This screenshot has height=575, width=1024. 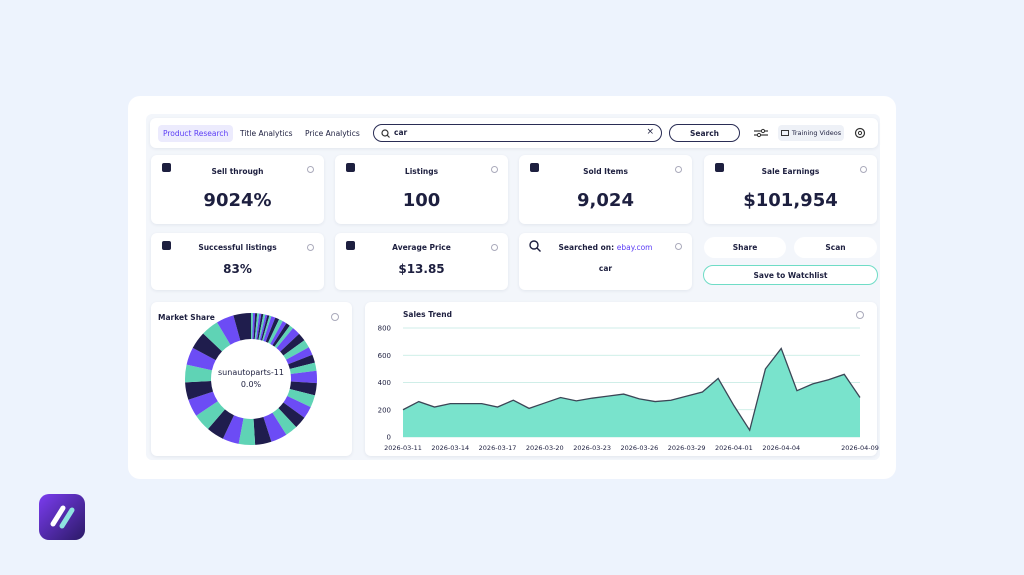 What do you see at coordinates (332, 133) in the screenshot?
I see `tab: Price Analytics` at bounding box center [332, 133].